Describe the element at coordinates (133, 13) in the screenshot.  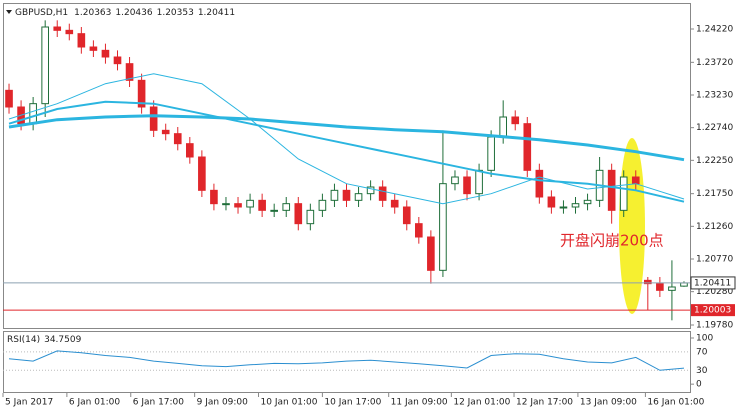
I see `ohlc-high: 1.20436` at that location.